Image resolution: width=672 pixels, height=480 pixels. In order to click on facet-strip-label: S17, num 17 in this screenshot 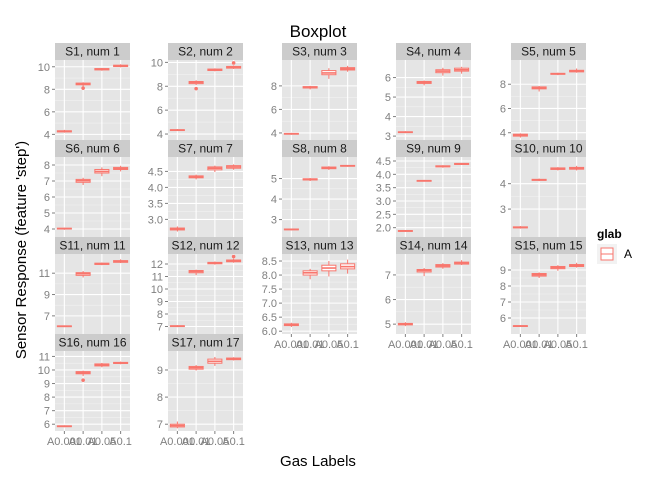, I will do `click(205, 343)`.